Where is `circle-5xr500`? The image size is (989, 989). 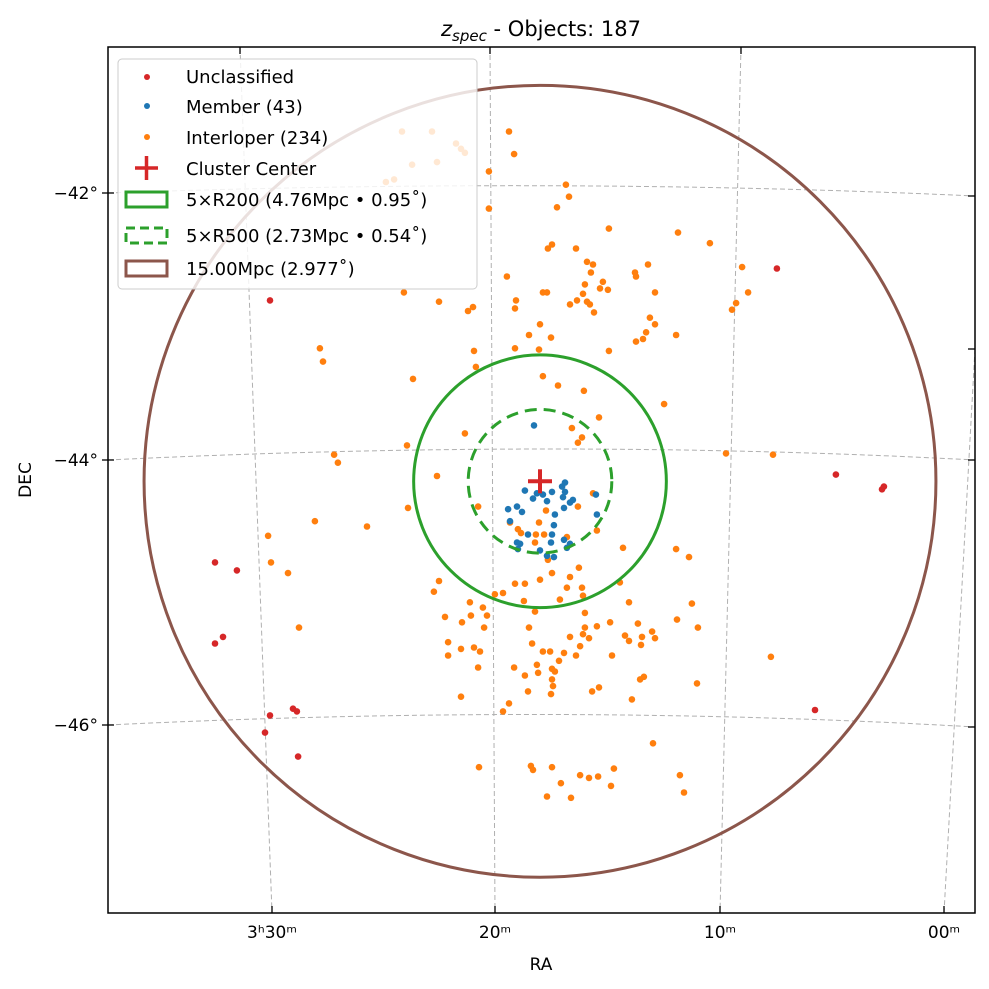 circle-5xr500 is located at coordinates (540, 481).